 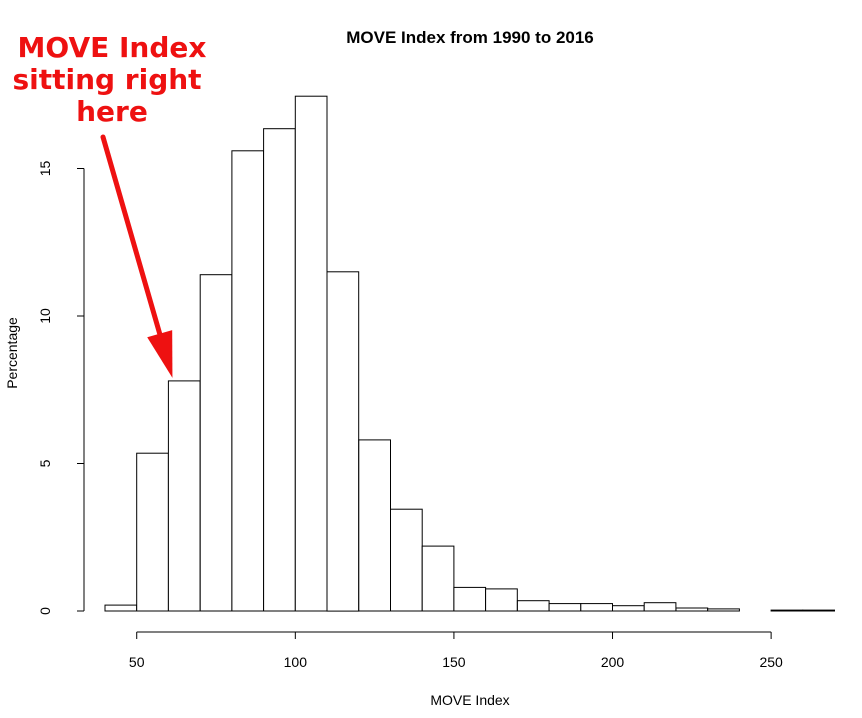 What do you see at coordinates (112, 111) in the screenshot?
I see `annotation-line-3: here` at bounding box center [112, 111].